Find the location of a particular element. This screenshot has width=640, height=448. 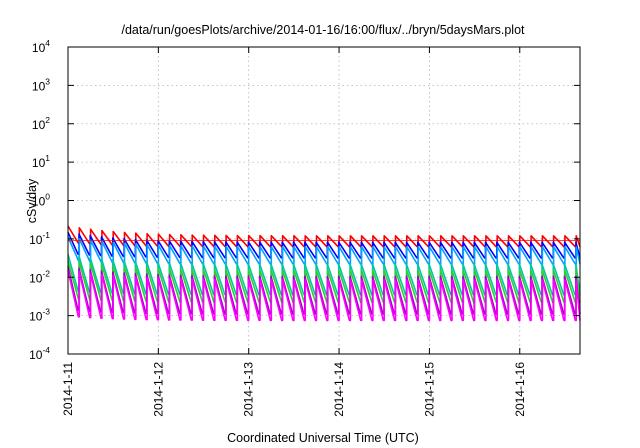

y-tick-label: 10⁰ is located at coordinates (41, 200).